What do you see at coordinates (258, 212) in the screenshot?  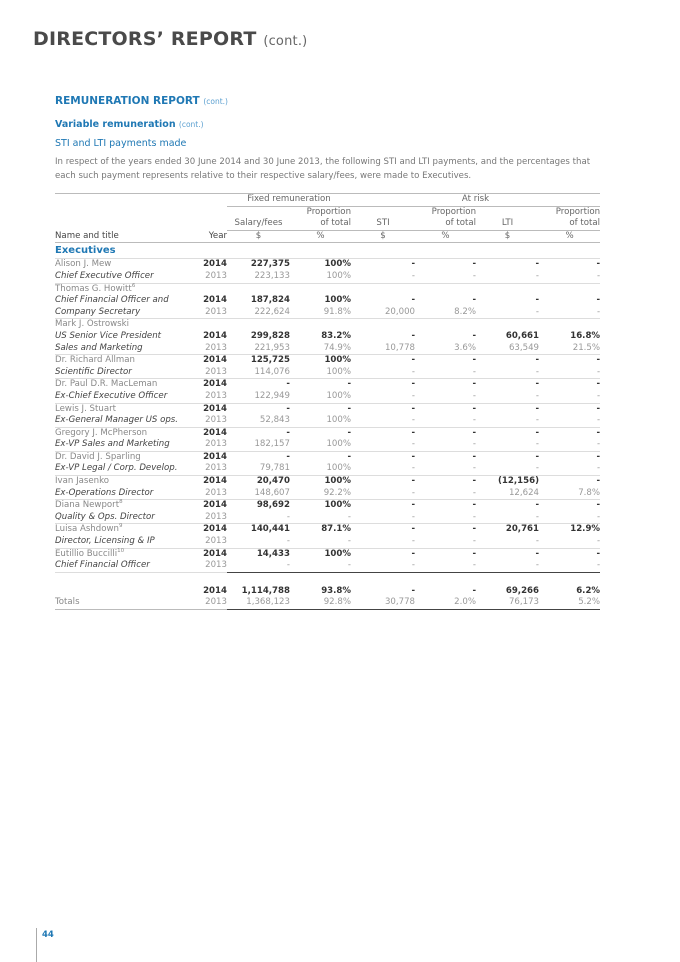 I see `column-header-top` at bounding box center [258, 212].